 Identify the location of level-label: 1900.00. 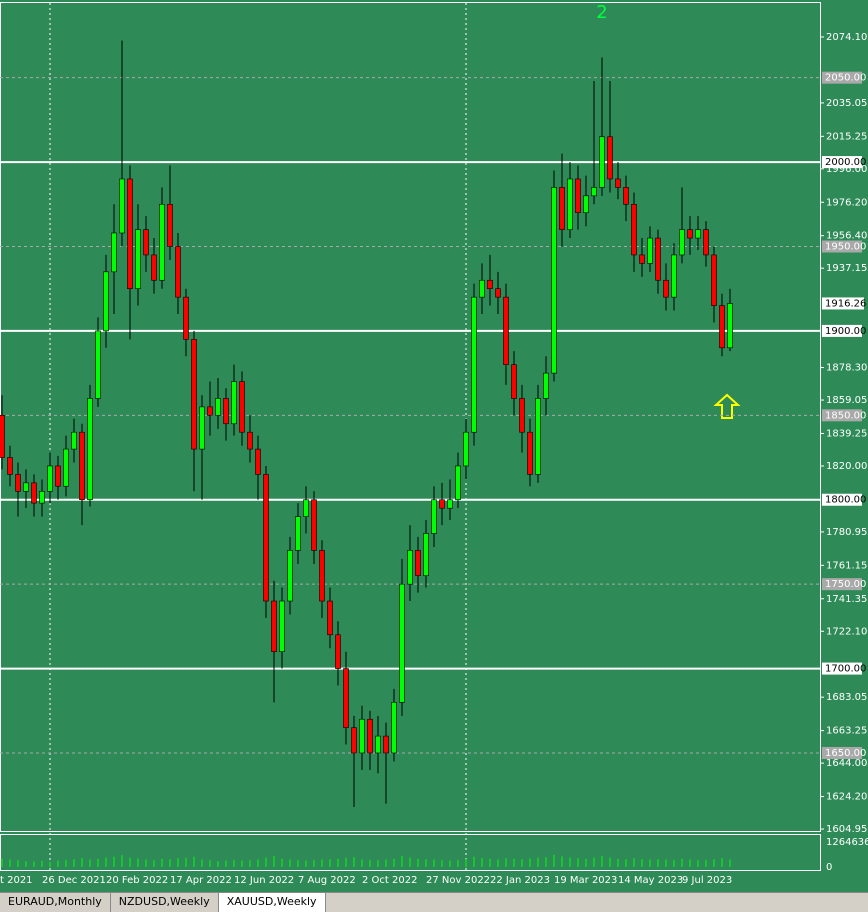
(845, 331).